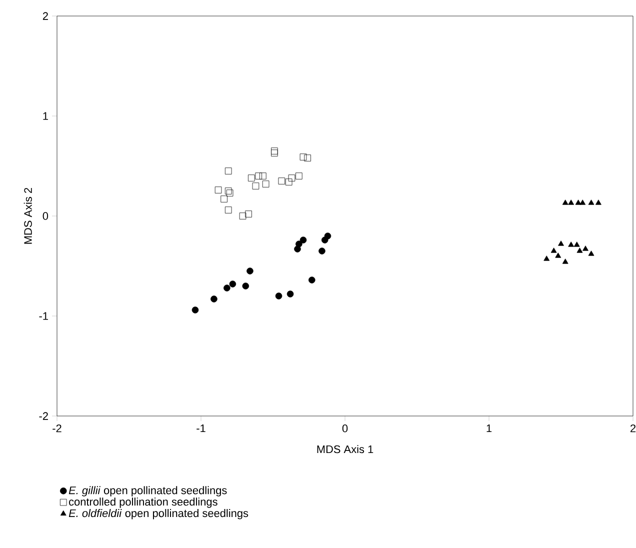 This screenshot has height=548, width=636. Describe the element at coordinates (43, 316) in the screenshot. I see `y-tick-label: -1` at that location.